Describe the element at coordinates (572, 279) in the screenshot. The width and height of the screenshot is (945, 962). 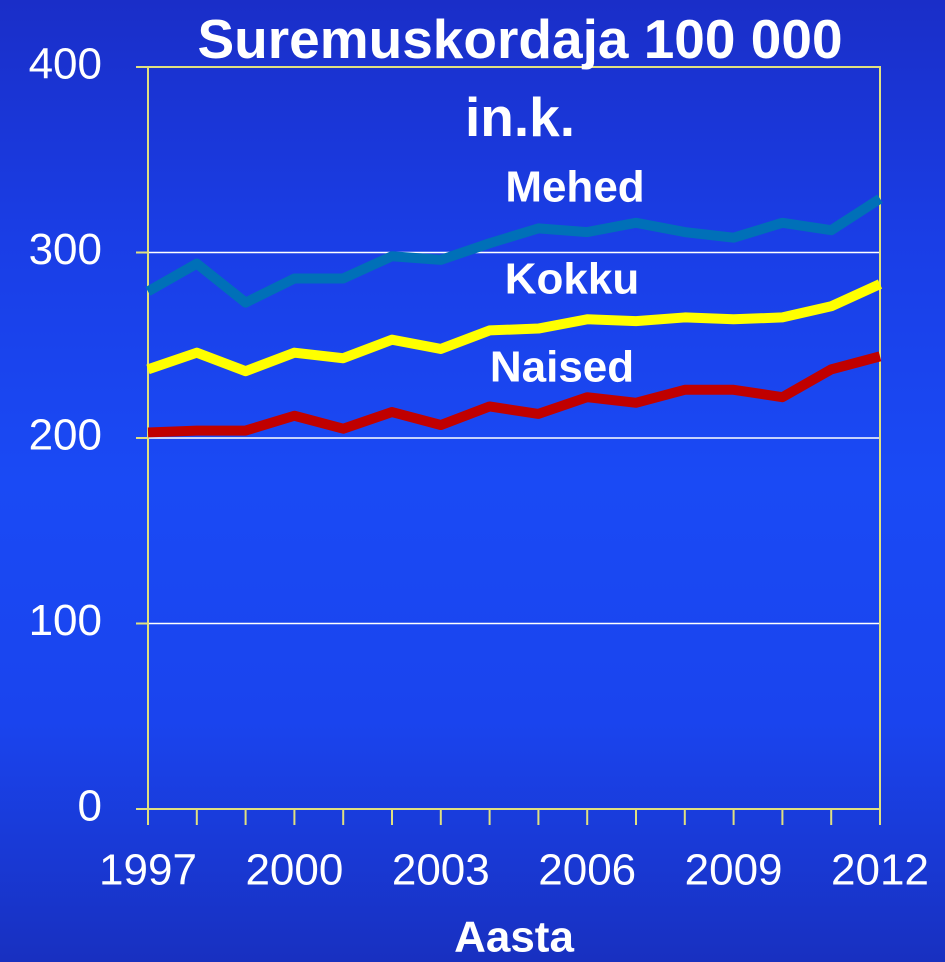
I see `series-label: Kokku` at that location.